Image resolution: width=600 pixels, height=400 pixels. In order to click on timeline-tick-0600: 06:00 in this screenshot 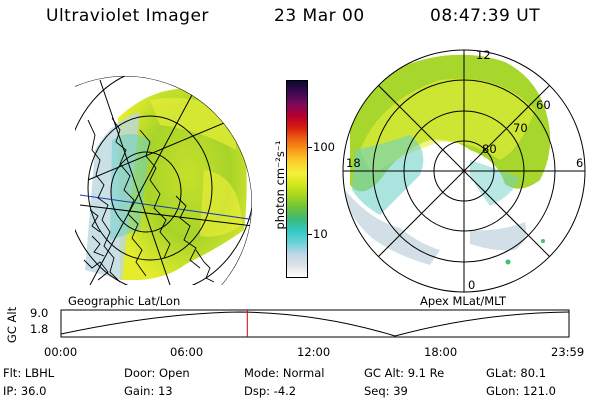, I will do `click(187, 352)`.